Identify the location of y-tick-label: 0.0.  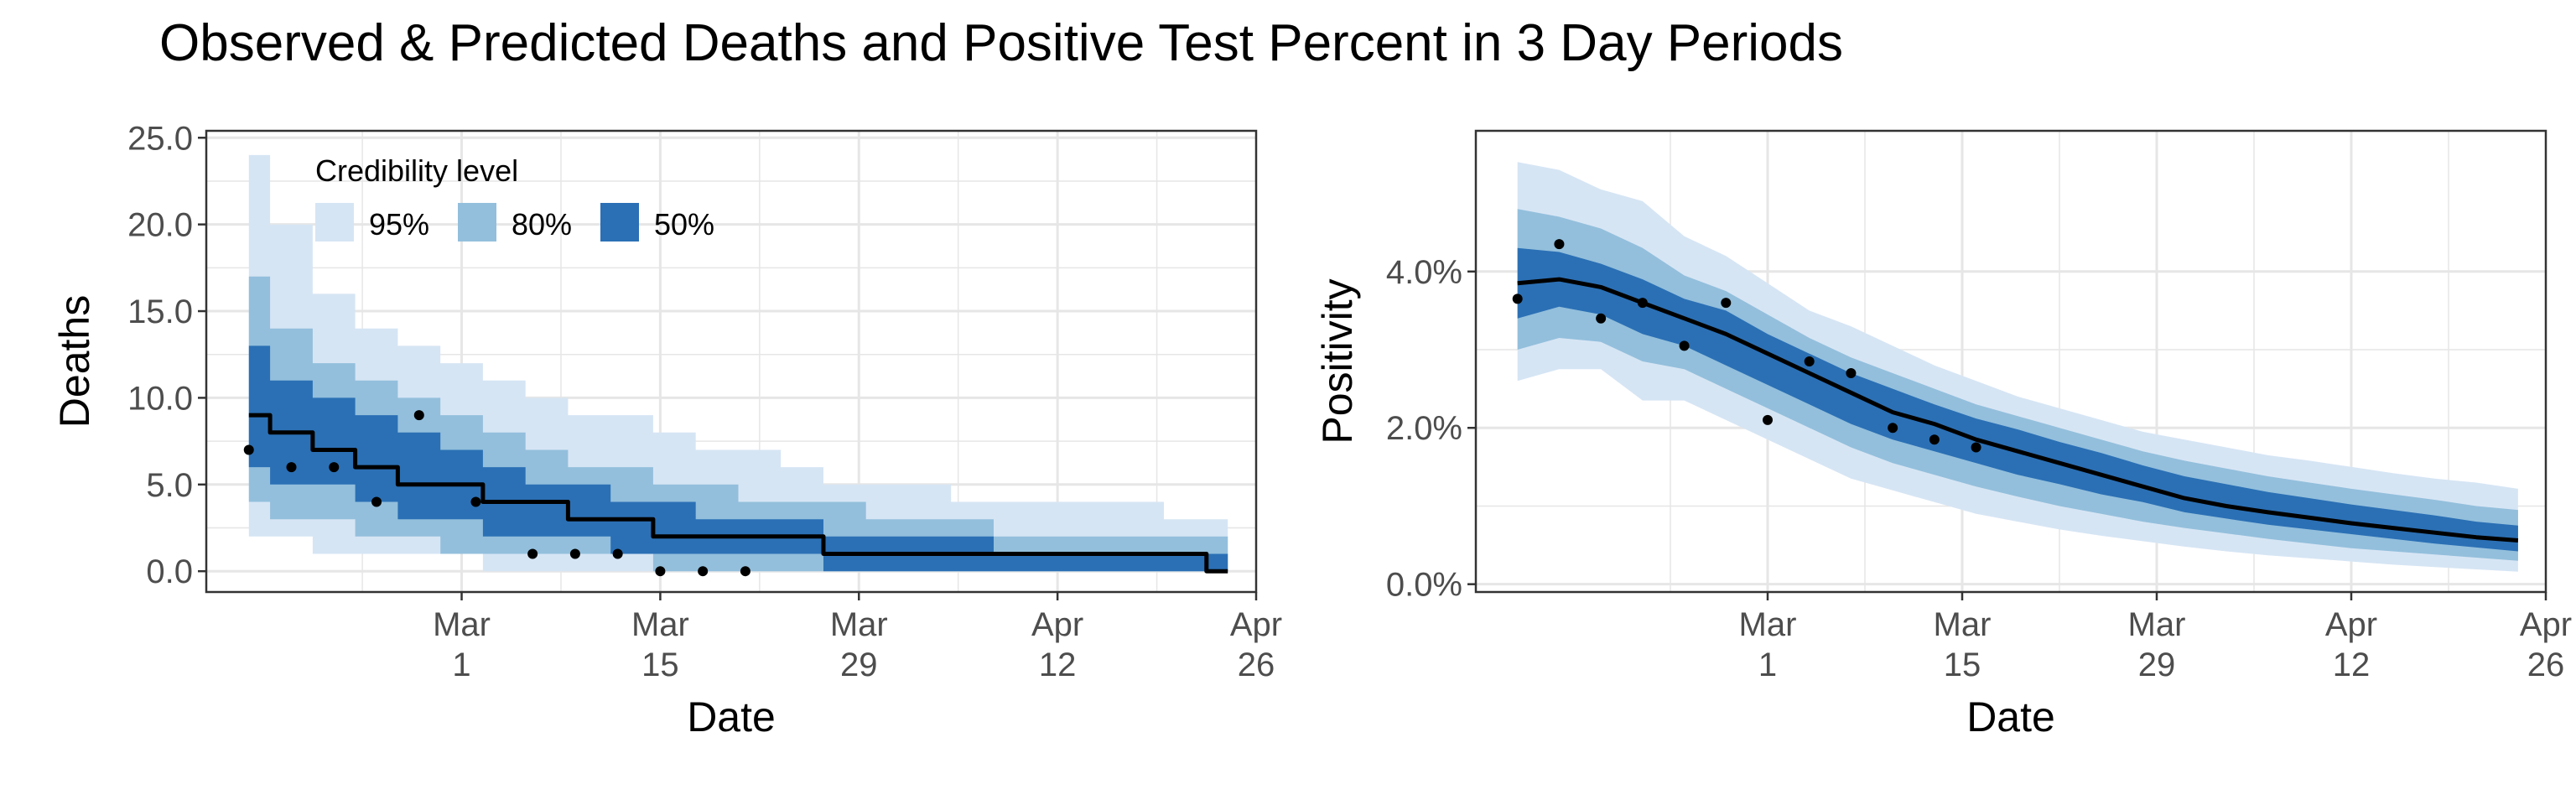
(169, 571).